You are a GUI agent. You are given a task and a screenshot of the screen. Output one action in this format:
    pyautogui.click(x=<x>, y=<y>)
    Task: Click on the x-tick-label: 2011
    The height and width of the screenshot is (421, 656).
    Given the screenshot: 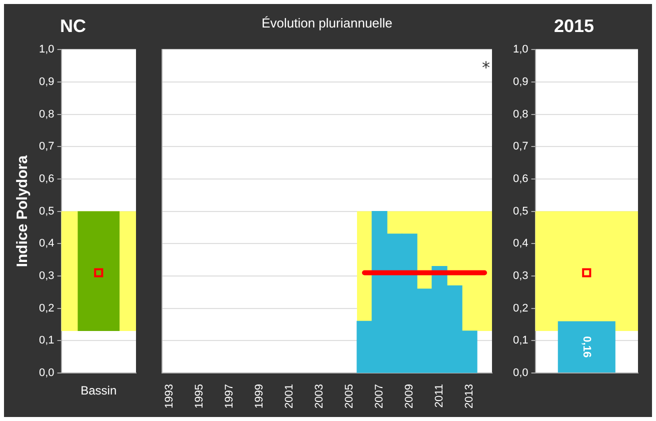 What is the action you would take?
    pyautogui.click(x=440, y=396)
    